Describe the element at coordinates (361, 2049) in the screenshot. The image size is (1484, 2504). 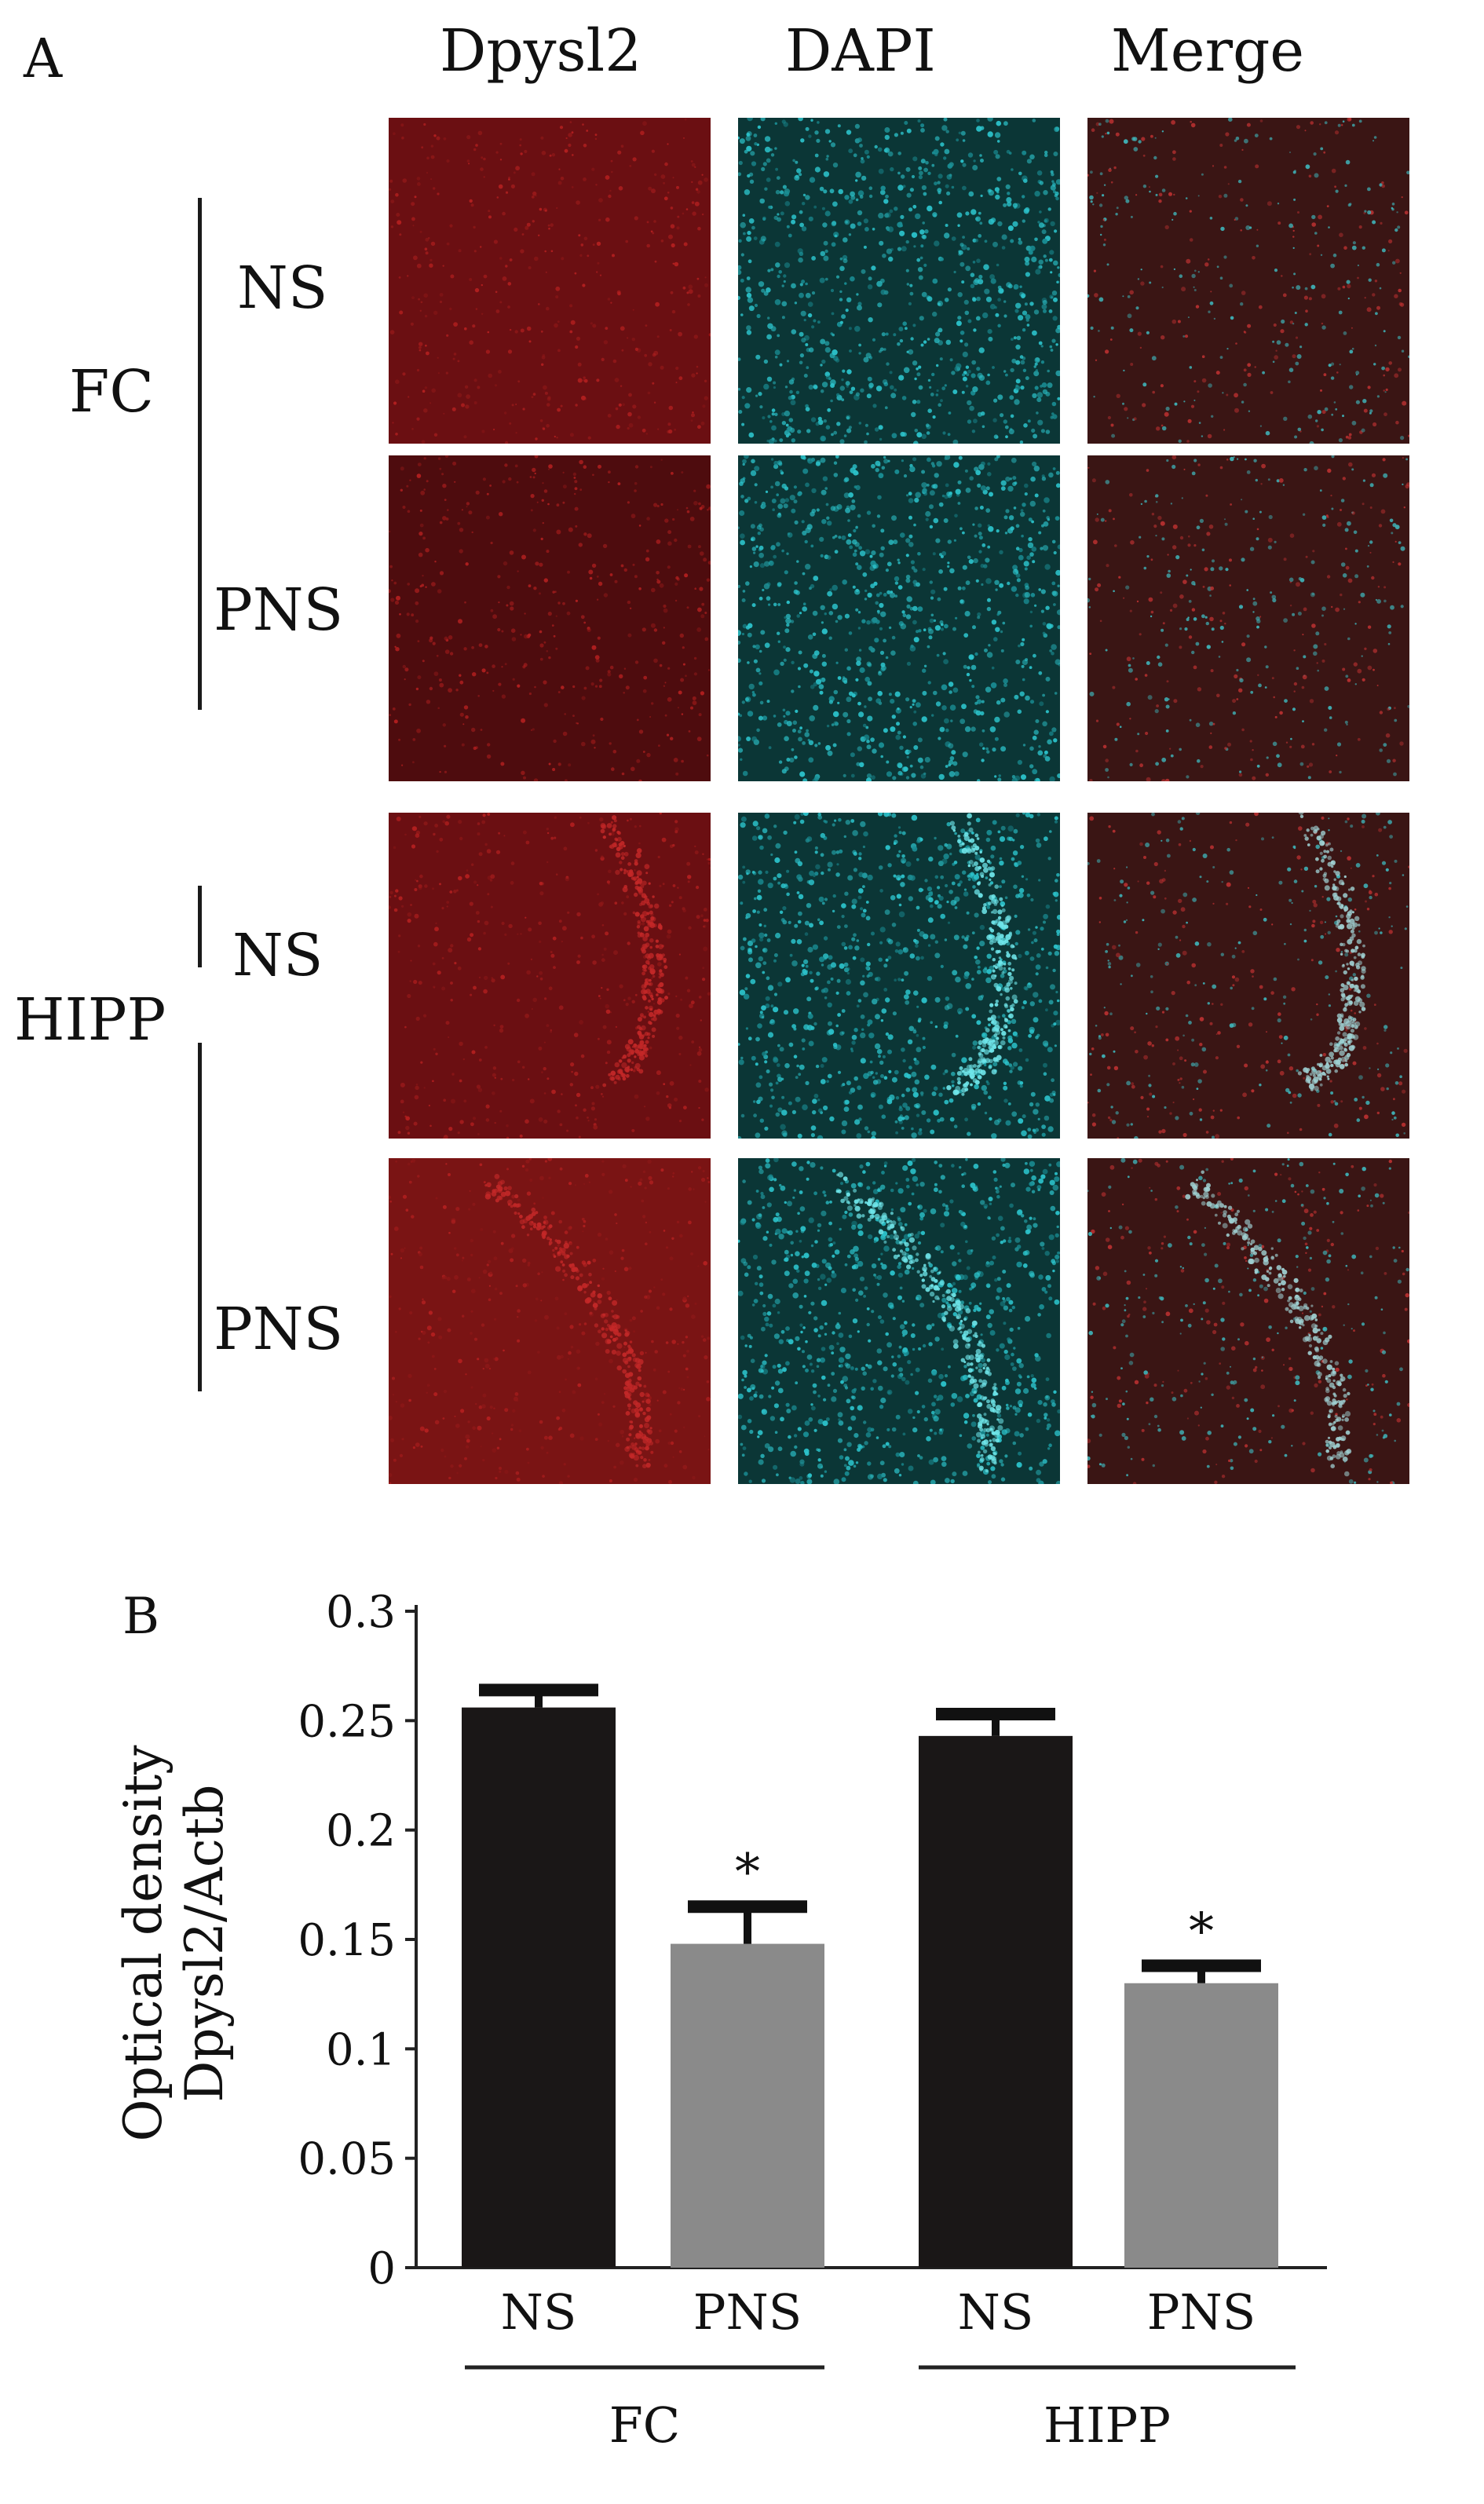
I see `y-tick-label: 0.1` at that location.